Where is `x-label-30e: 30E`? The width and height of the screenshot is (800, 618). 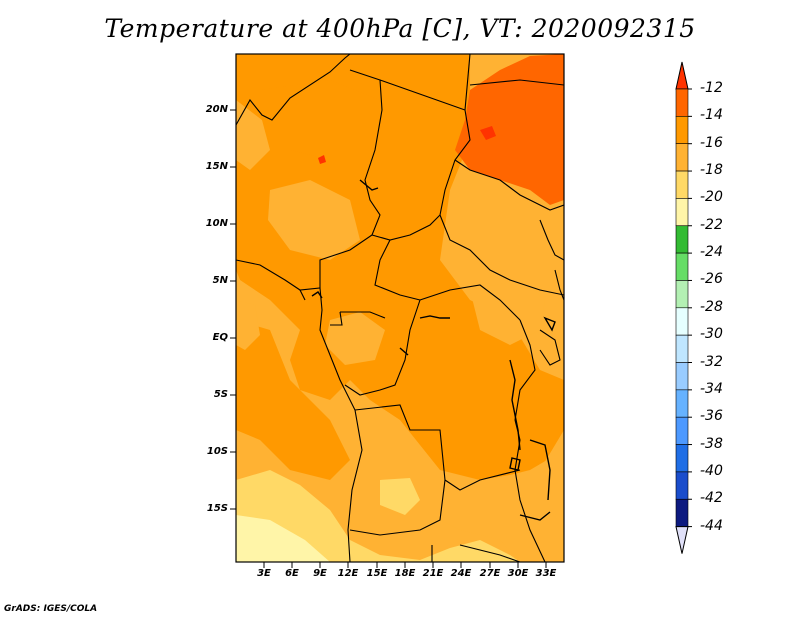 x-label-30e: 30E is located at coordinates (518, 573).